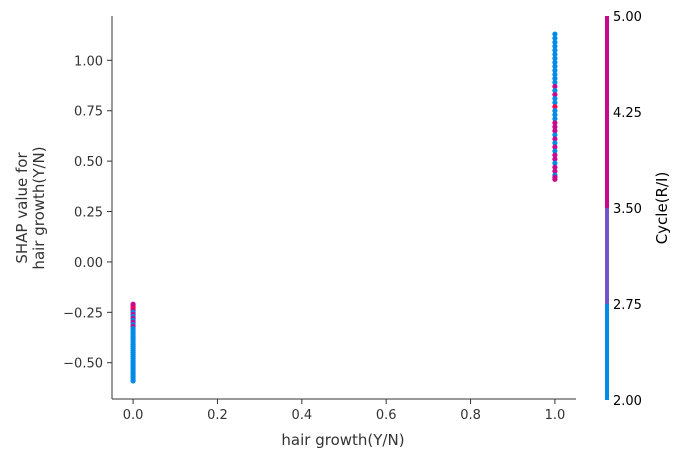  What do you see at coordinates (627, 401) in the screenshot?
I see `colorbar-tick-label: 2.00` at bounding box center [627, 401].